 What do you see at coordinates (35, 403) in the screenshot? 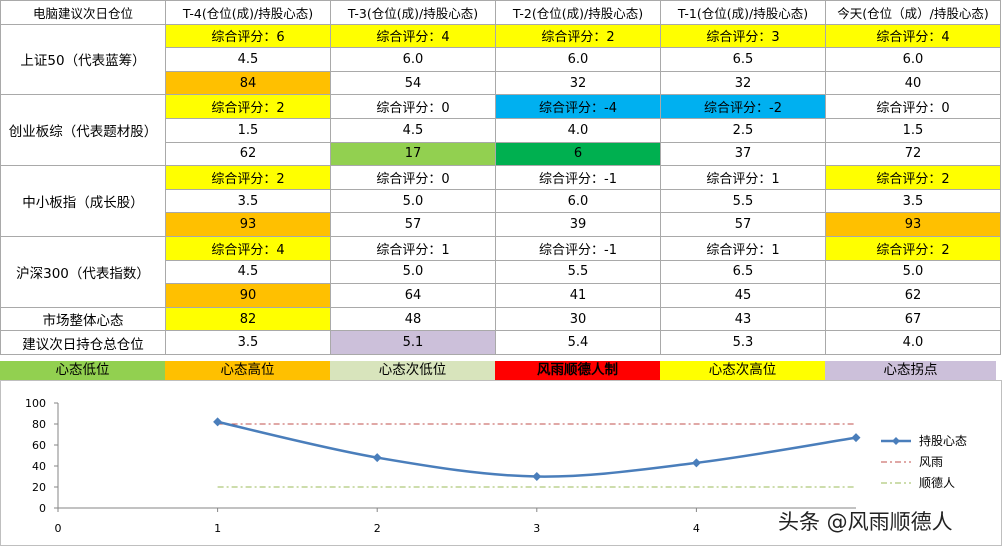
I see `y-tick-label: 100` at bounding box center [35, 403].